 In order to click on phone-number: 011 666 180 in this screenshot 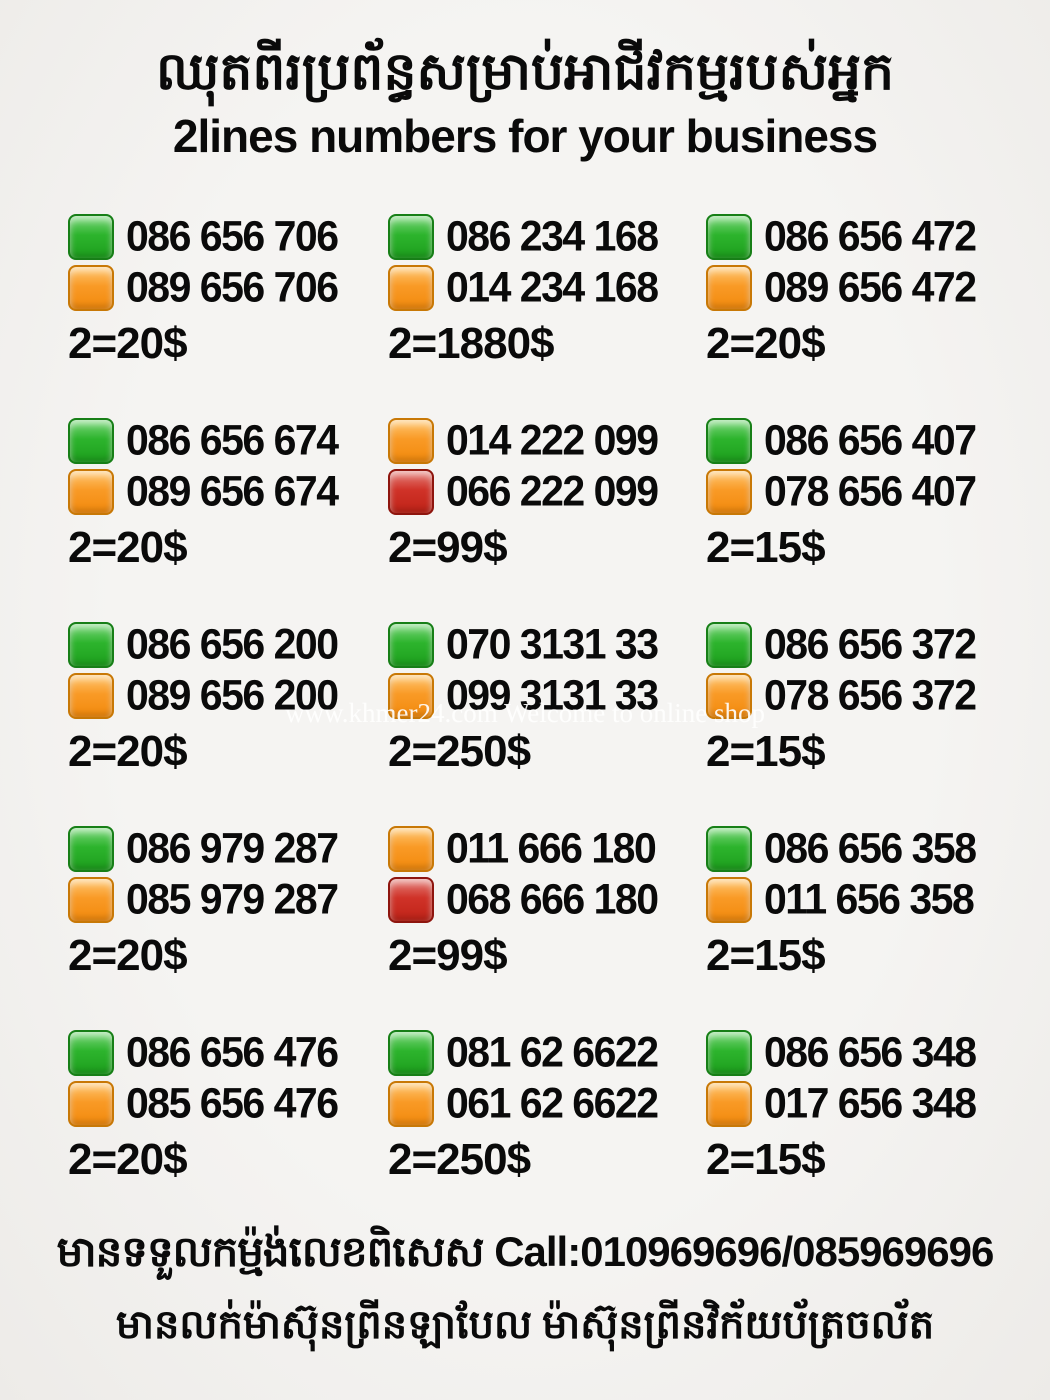, I will do `click(551, 848)`.